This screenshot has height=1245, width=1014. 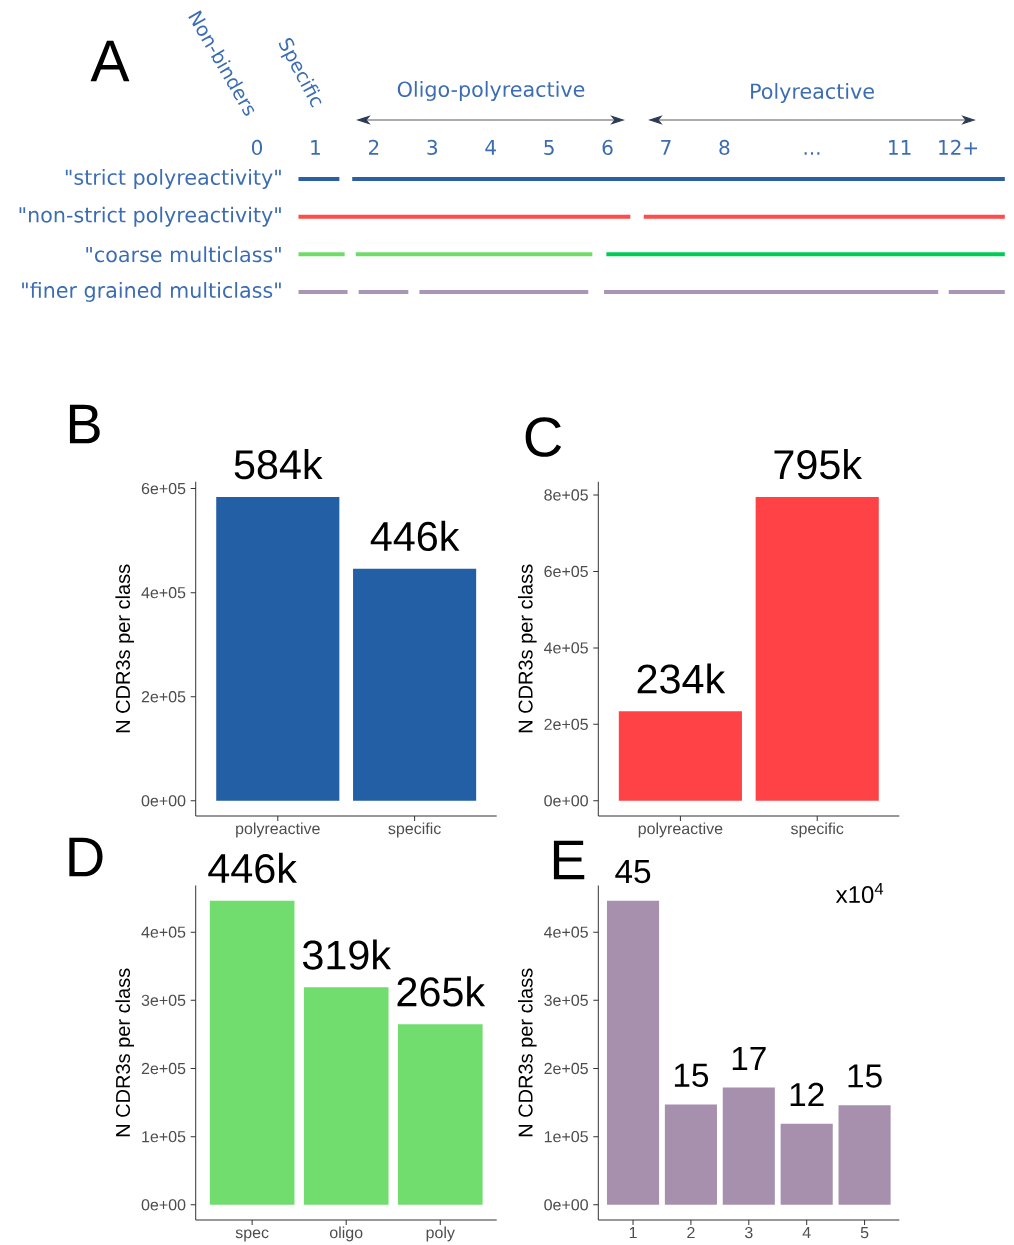 What do you see at coordinates (681, 678) in the screenshot?
I see `data-label: 234k` at bounding box center [681, 678].